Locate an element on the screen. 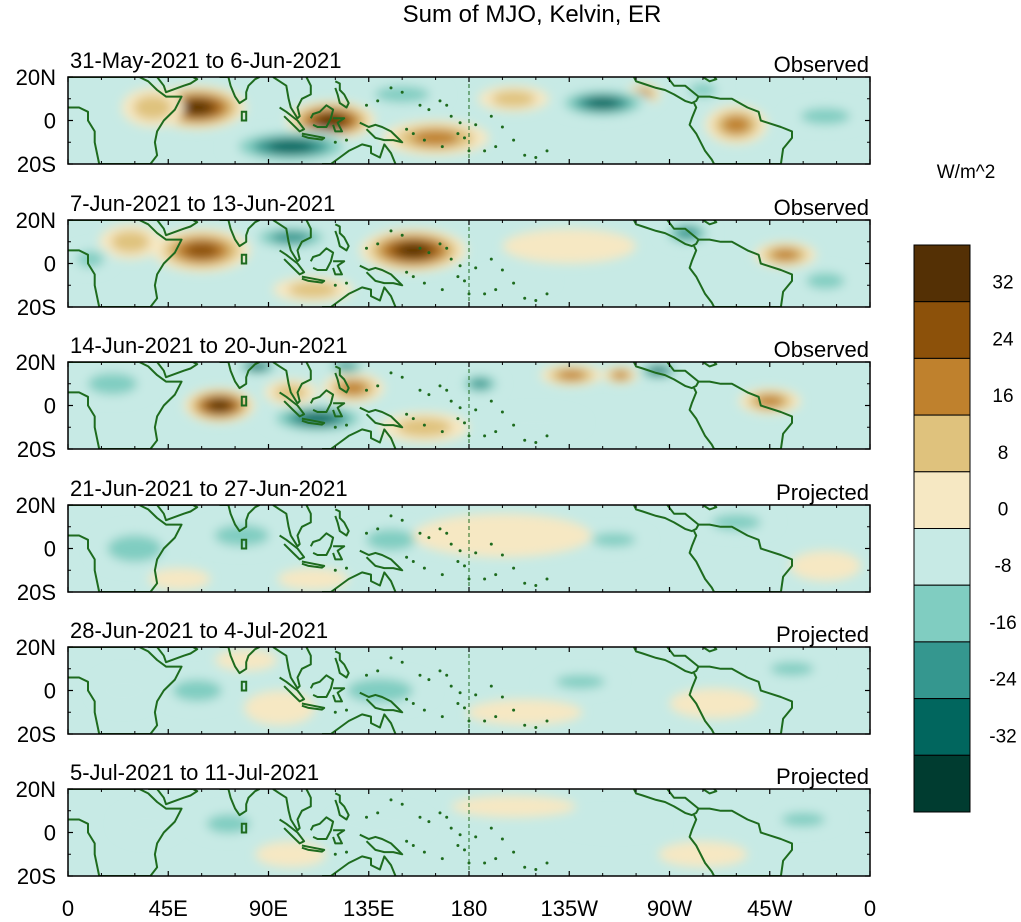 The height and width of the screenshot is (922, 1021). anomaly-field is located at coordinates (460, 687).